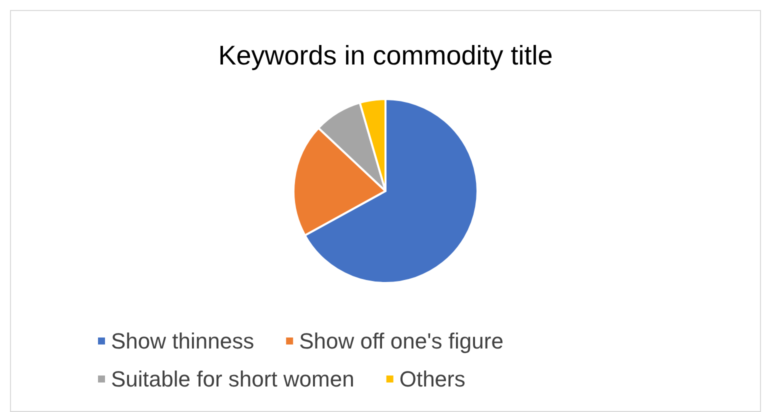 The height and width of the screenshot is (412, 771). What do you see at coordinates (182, 341) in the screenshot?
I see `legend-label: Show thinness` at bounding box center [182, 341].